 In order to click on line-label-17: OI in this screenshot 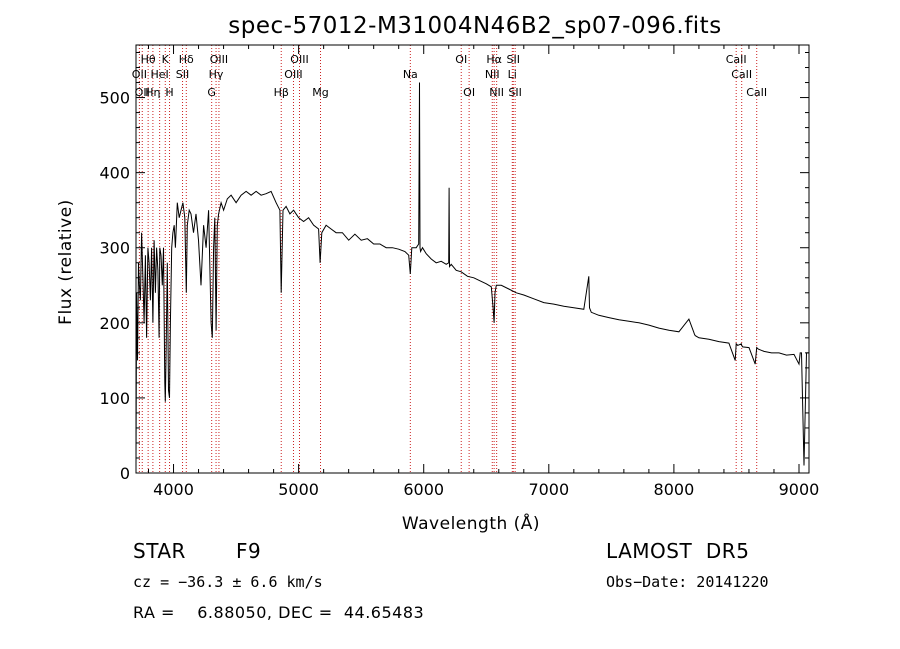, I will do `click(461, 59)`.